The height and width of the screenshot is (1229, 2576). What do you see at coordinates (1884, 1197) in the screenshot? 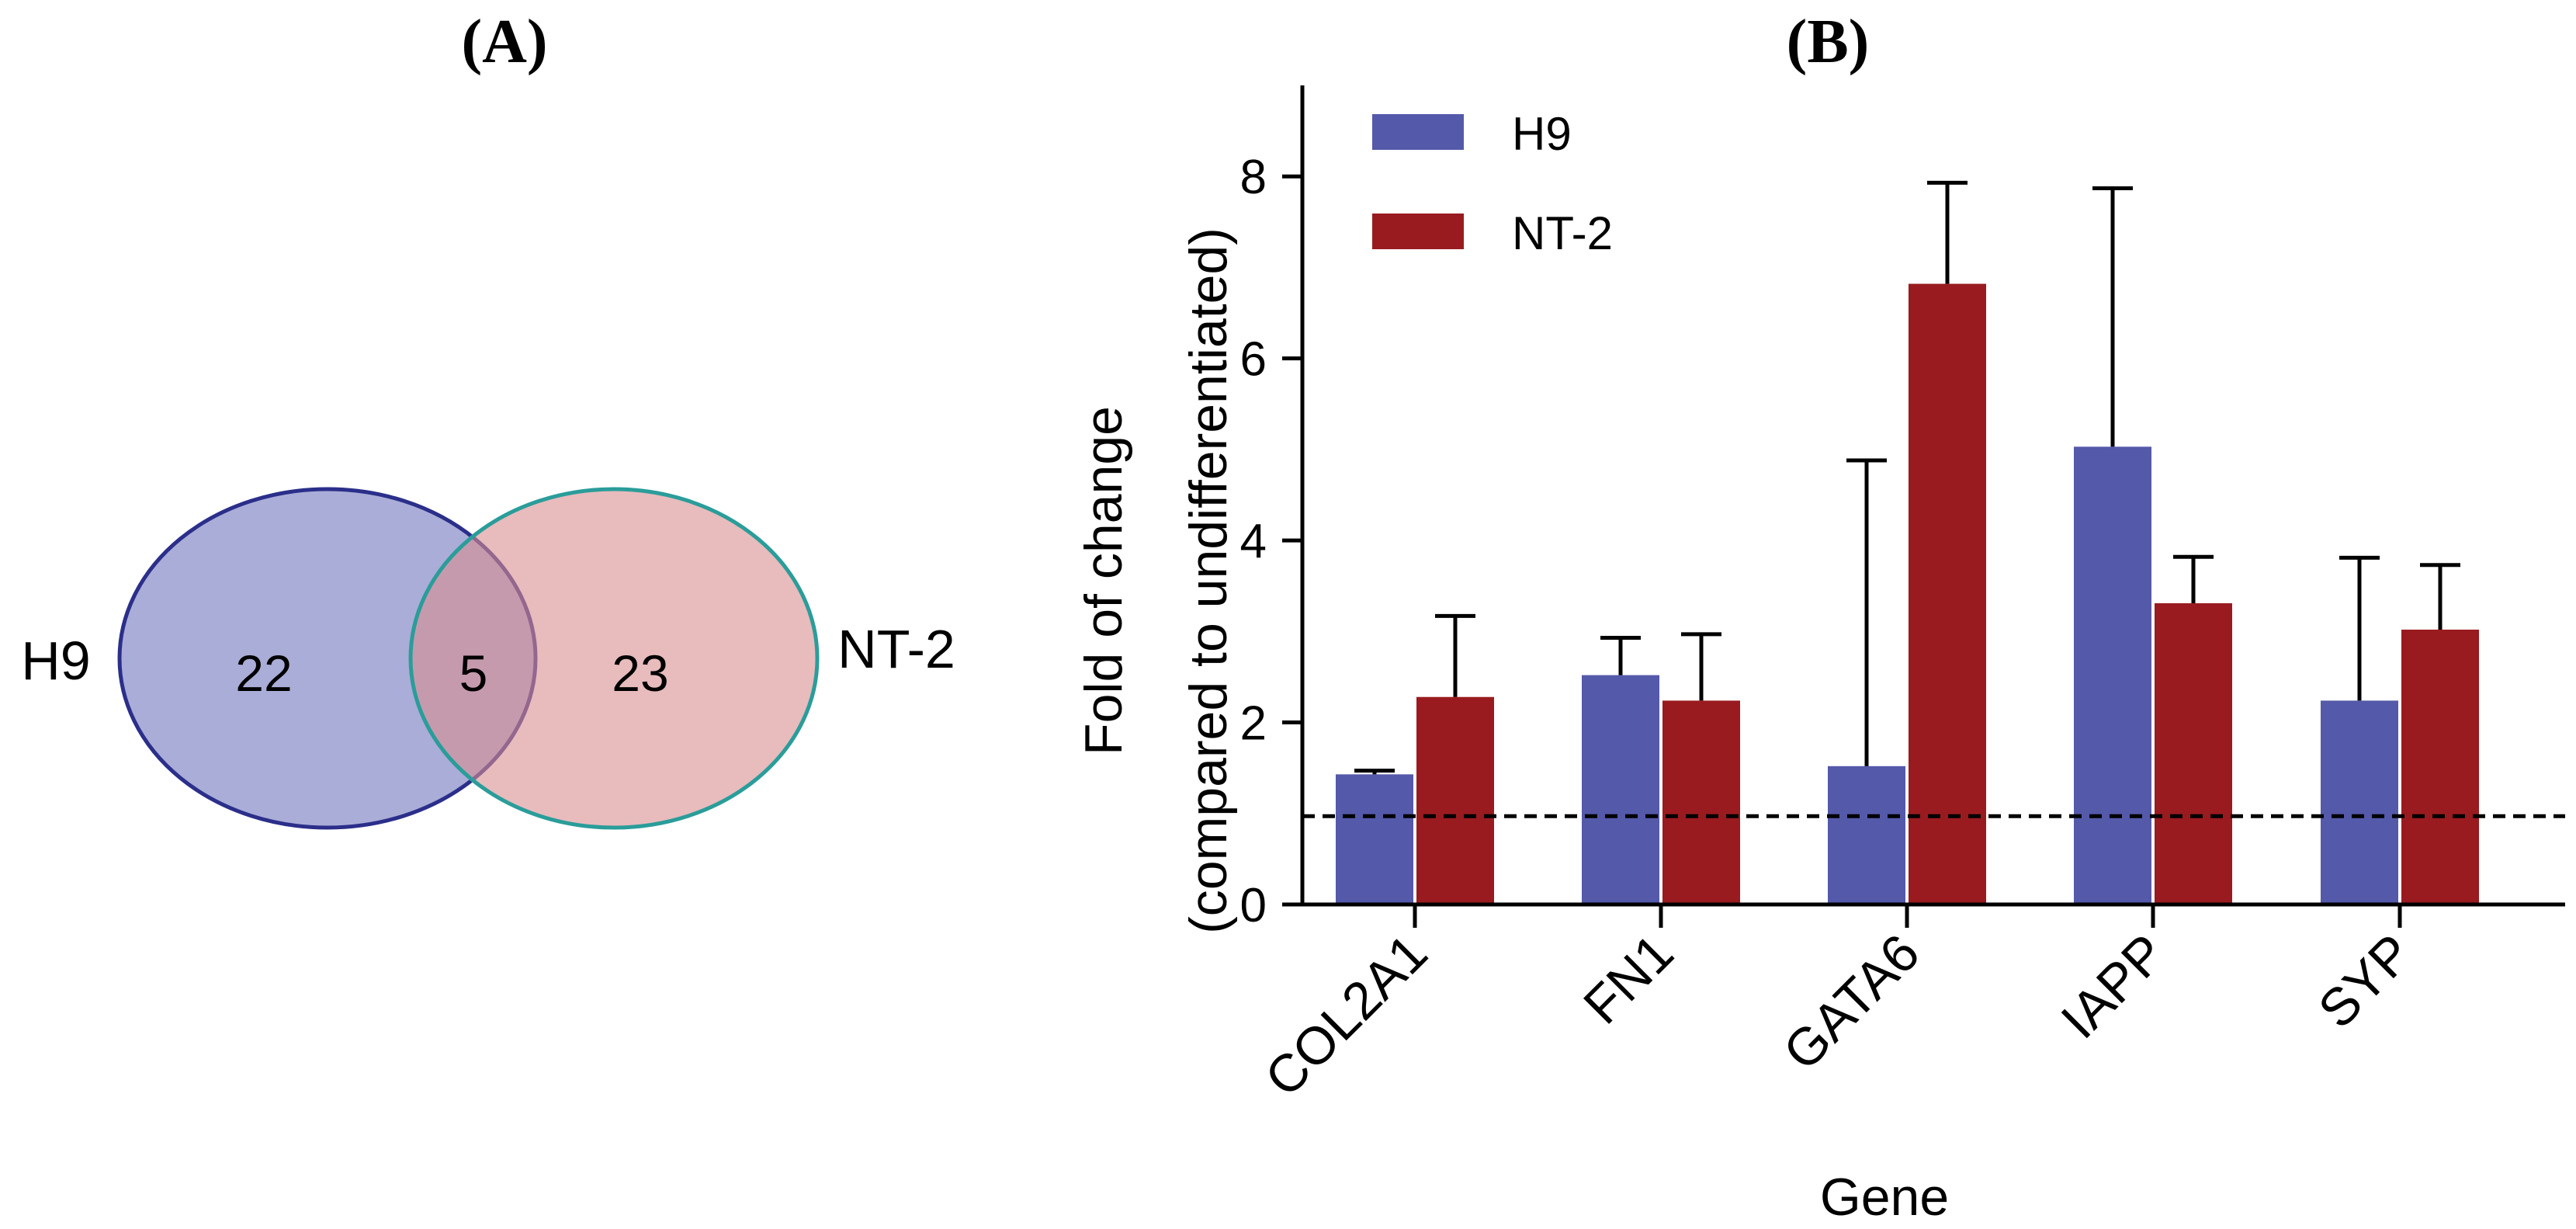
I see `x-axis-title: Gene` at bounding box center [1884, 1197].